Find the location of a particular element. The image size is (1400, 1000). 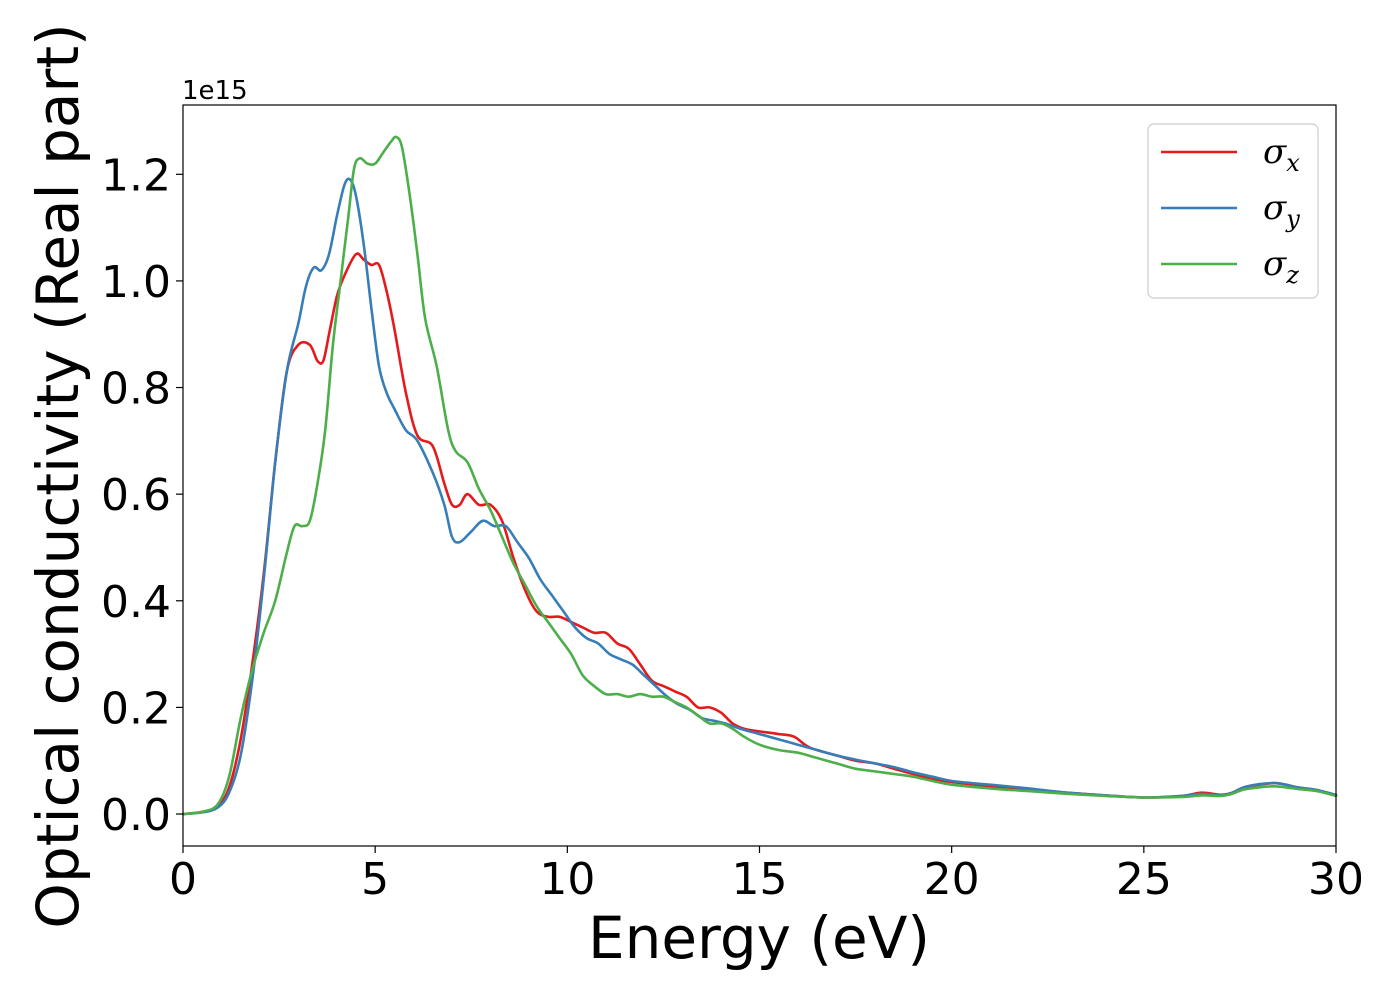

legend-label-sigma-y: σy is located at coordinates (1281, 210).